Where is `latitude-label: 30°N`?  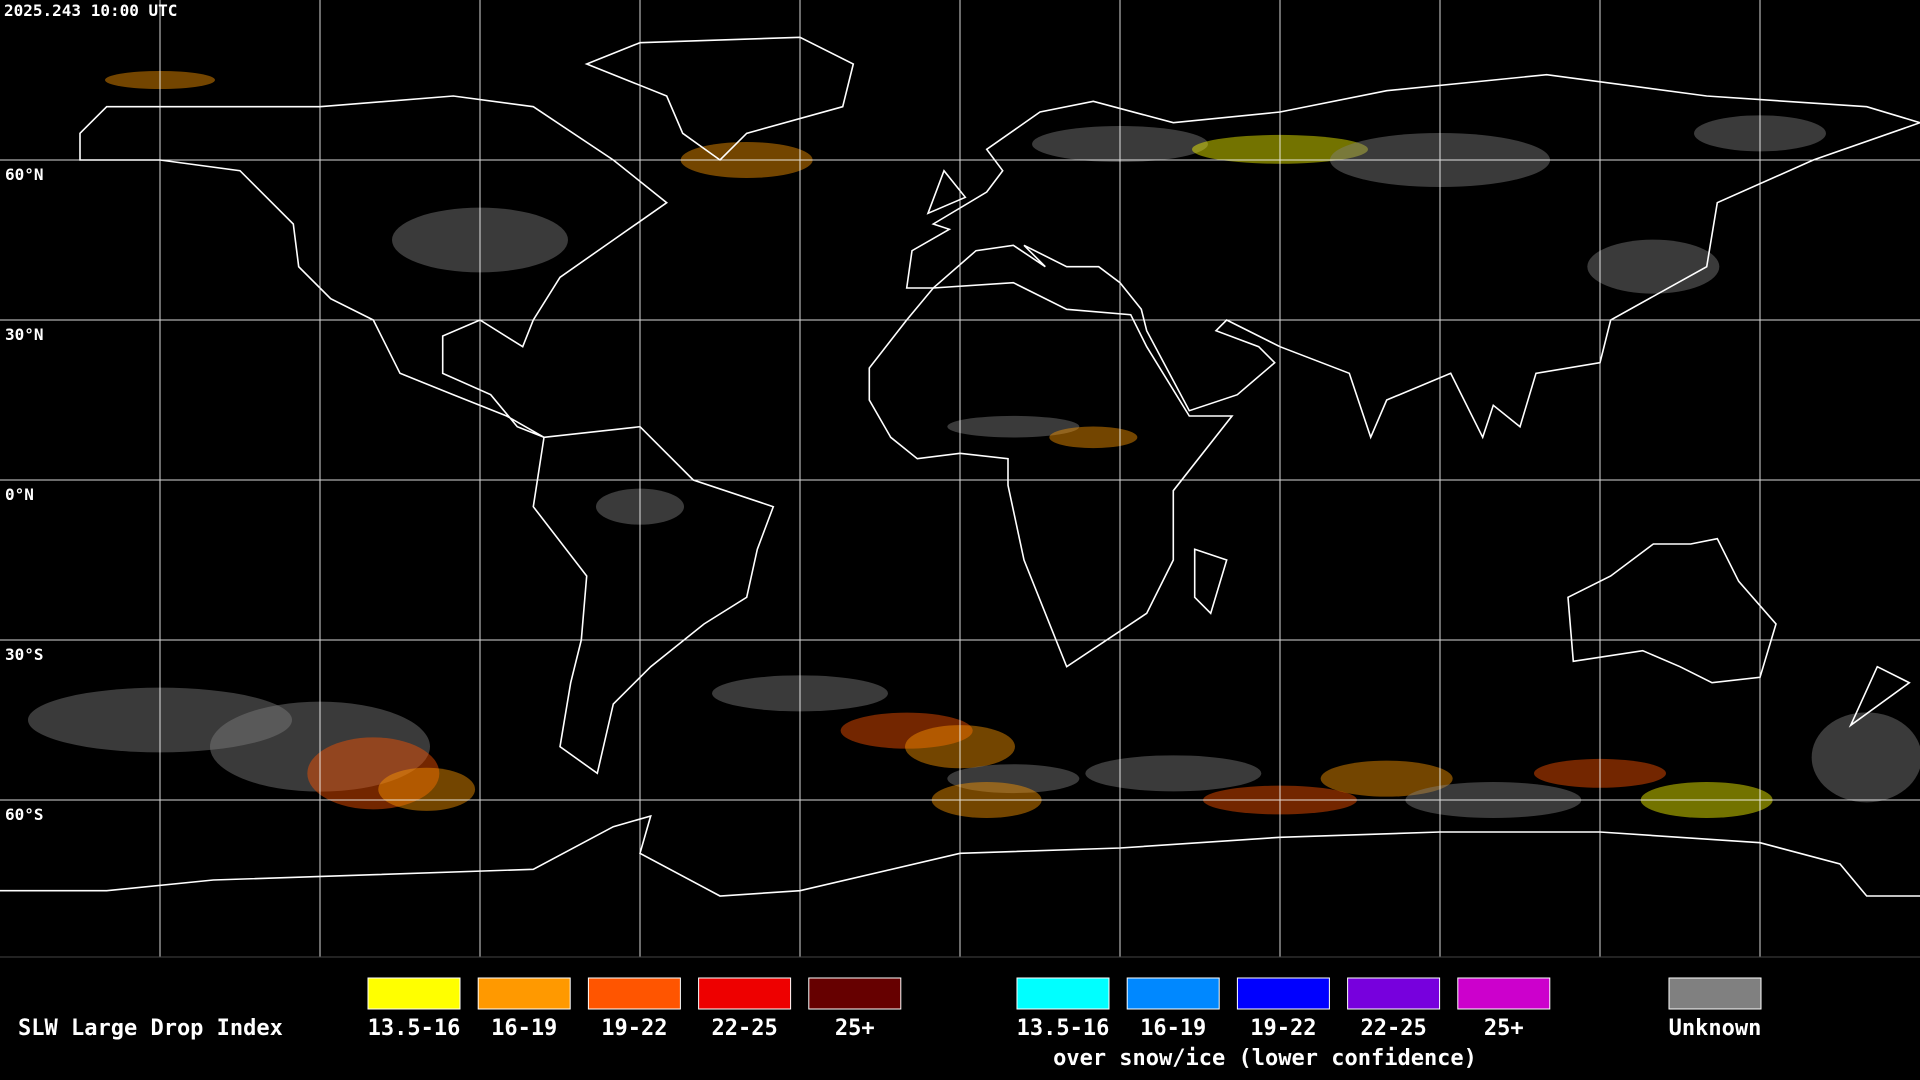
latitude-label: 30°N is located at coordinates (24, 334).